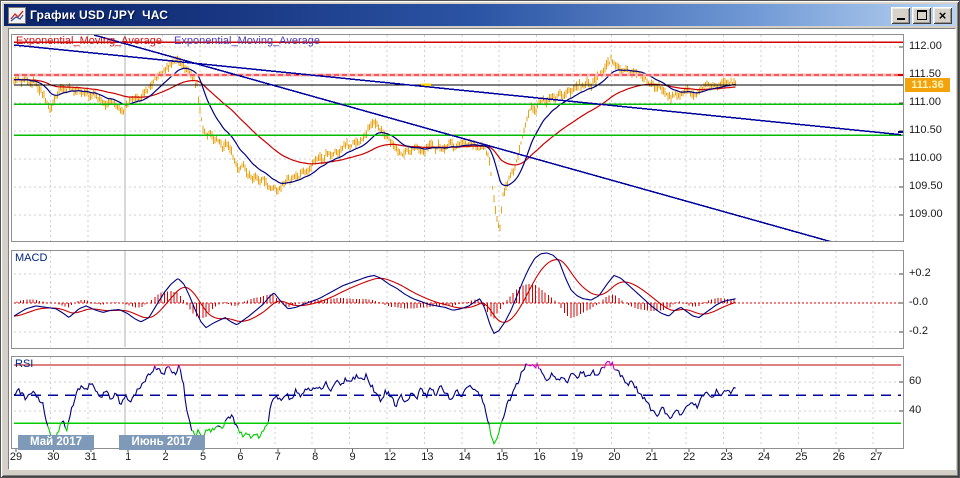 The height and width of the screenshot is (478, 960). I want to click on date-label: 29, so click(16, 457).